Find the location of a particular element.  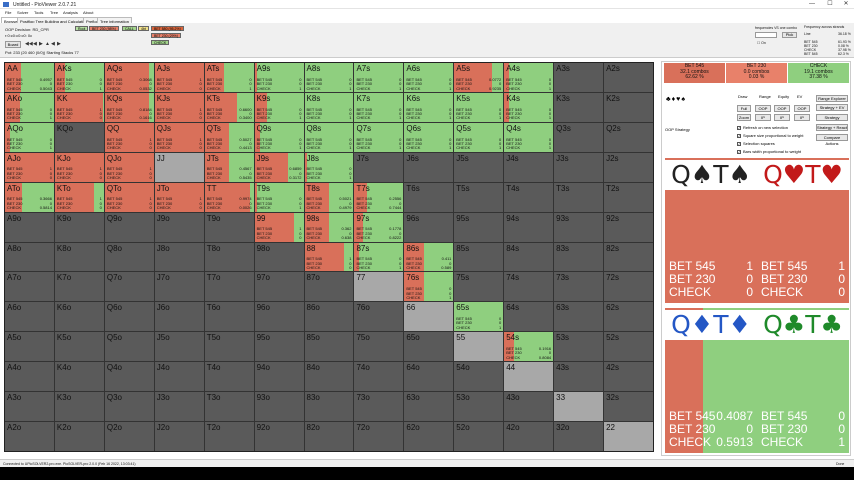

hand-cell-j7o: J7o is located at coordinates (179, 287).